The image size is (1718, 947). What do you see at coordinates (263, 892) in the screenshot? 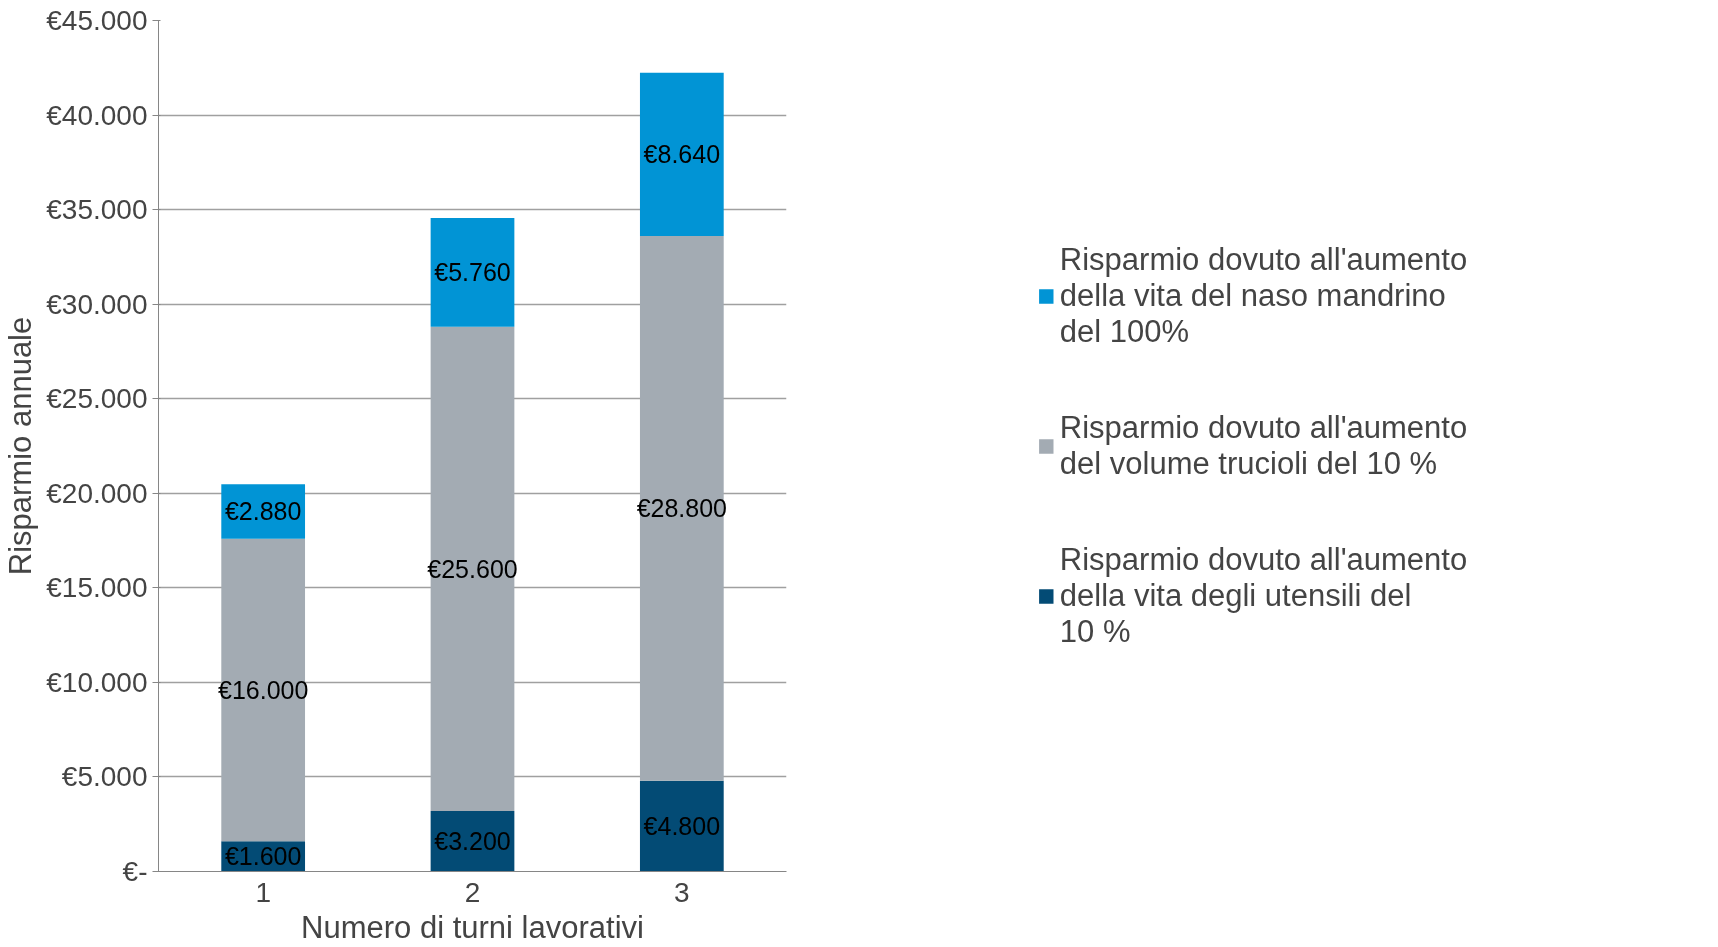
I see `x-tick-label: 1` at bounding box center [263, 892].